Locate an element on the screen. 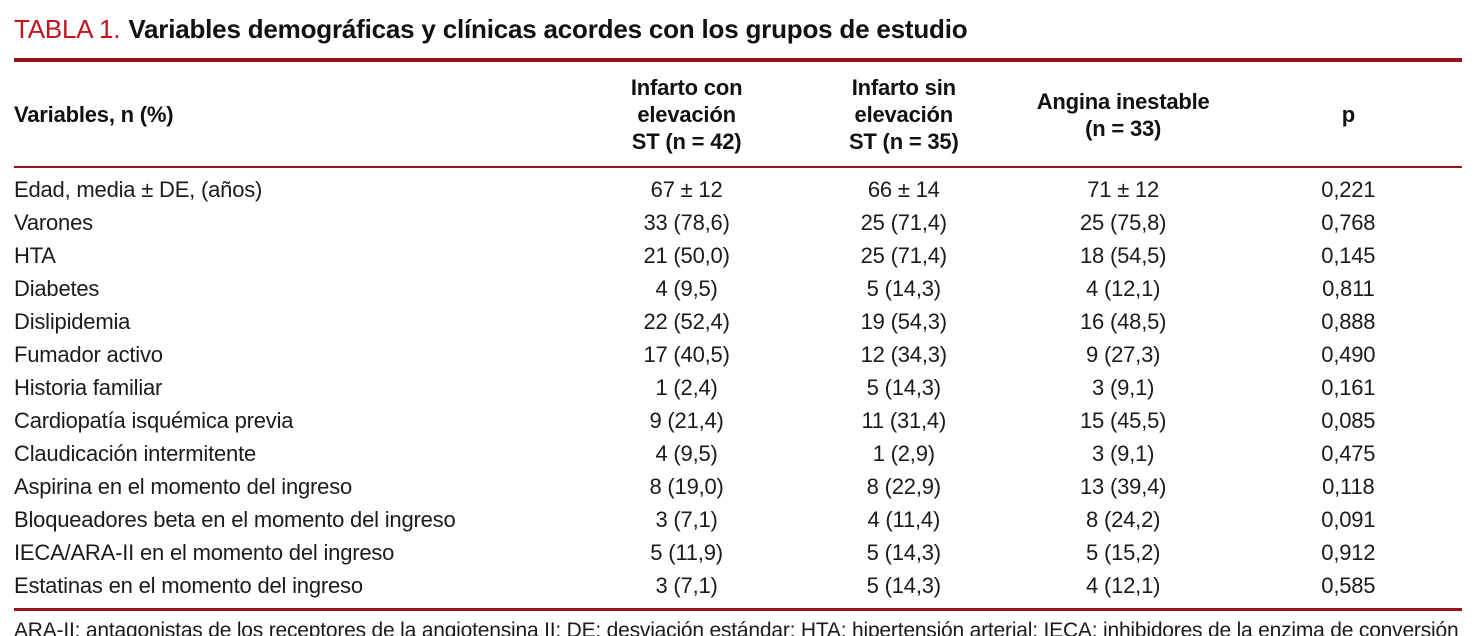 Image resolution: width=1476 pixels, height=636 pixels. value-cell: 8 (24,2) is located at coordinates (1123, 519).